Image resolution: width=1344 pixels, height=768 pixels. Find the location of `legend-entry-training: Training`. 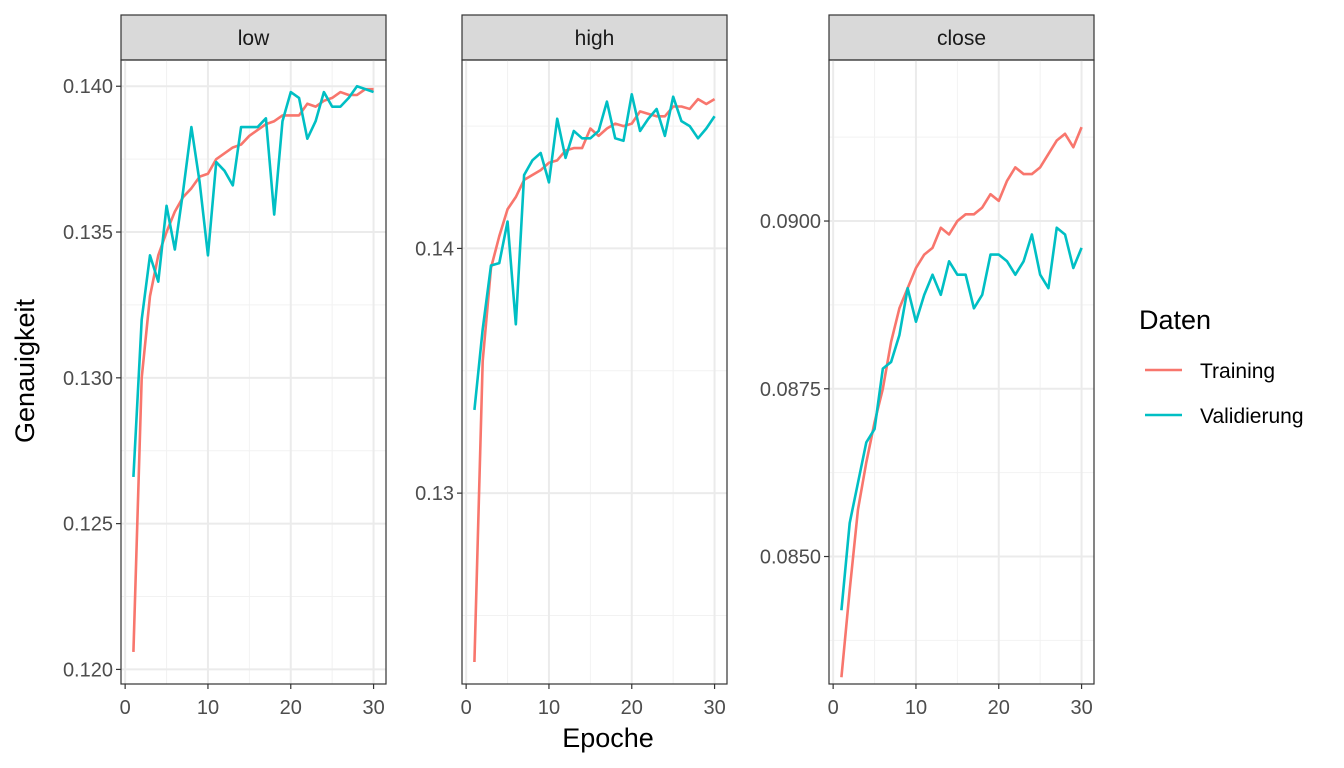

legend-entry-training: Training is located at coordinates (1210, 371).